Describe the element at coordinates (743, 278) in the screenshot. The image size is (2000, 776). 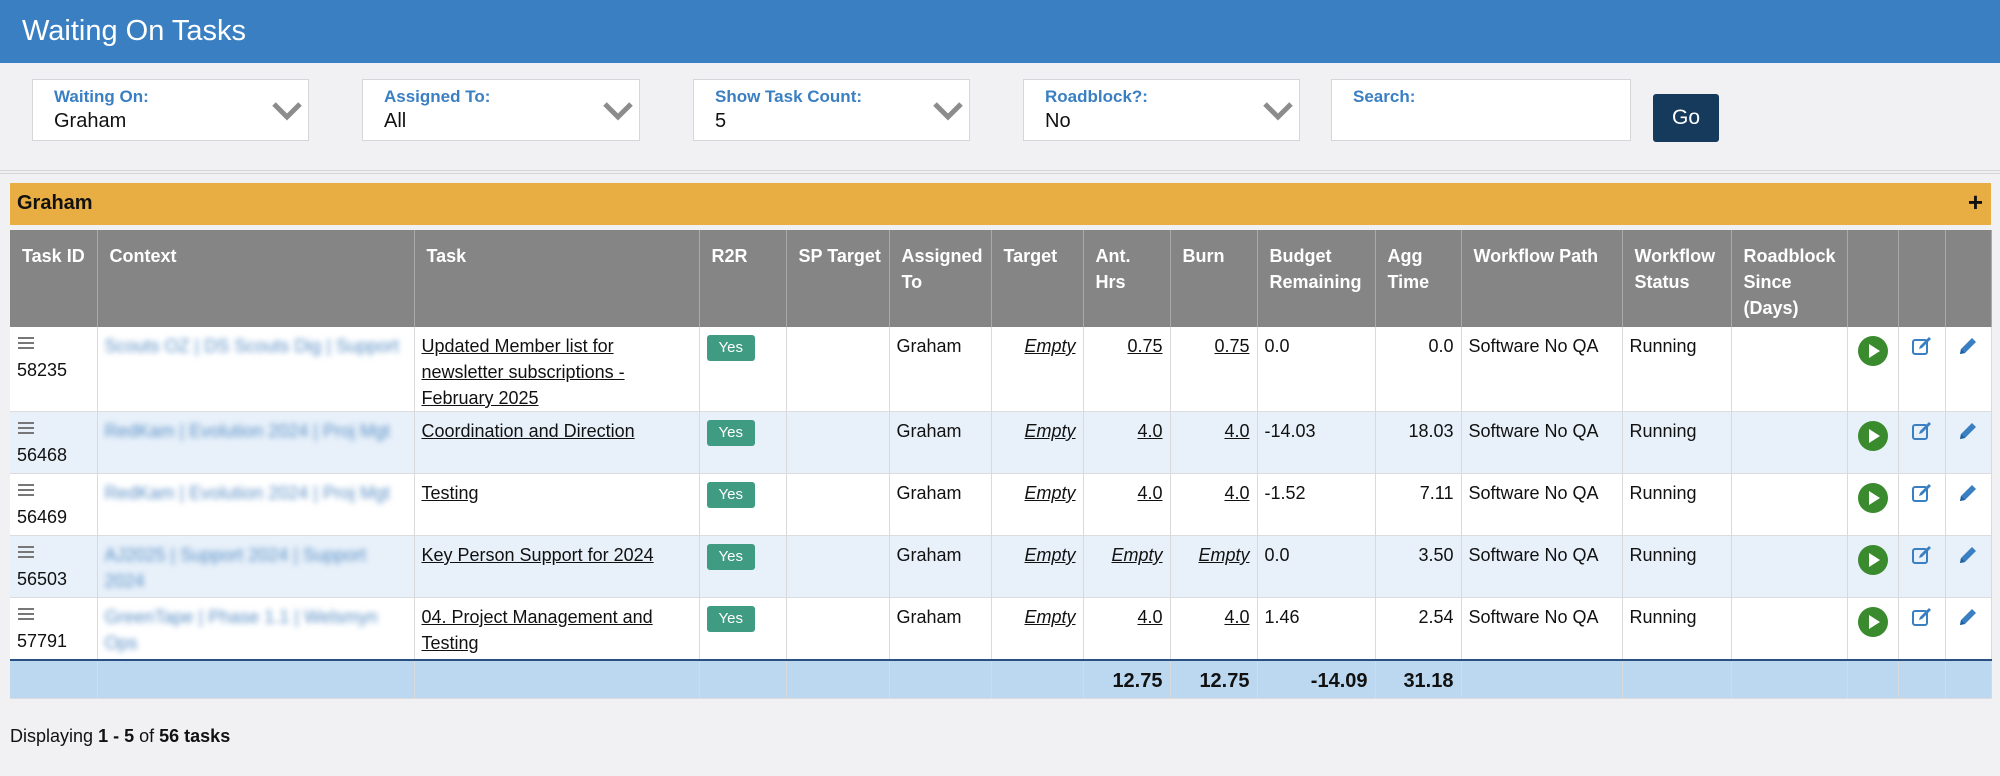
I see `col-r2r: R2R` at that location.